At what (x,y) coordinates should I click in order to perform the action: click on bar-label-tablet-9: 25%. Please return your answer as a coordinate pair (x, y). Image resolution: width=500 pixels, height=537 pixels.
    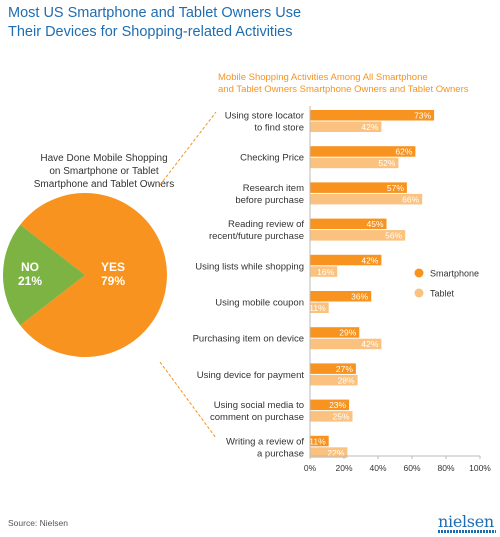
    Looking at the image, I should click on (340, 417).